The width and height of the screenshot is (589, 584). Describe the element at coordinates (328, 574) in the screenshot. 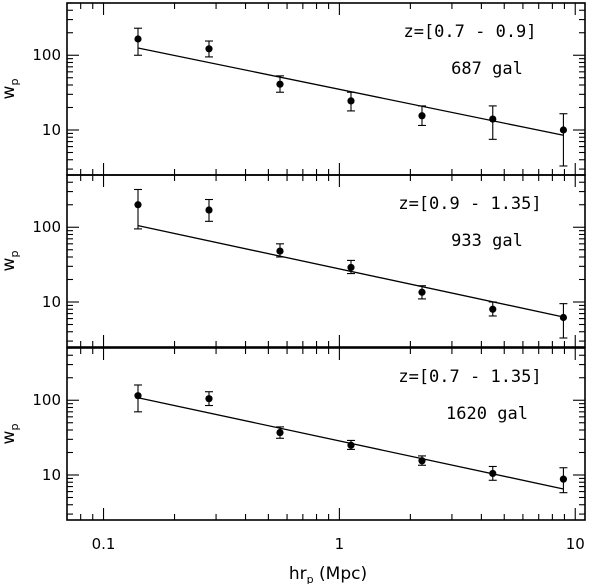

I see `x-axis-label: hrp (Mpc)` at that location.